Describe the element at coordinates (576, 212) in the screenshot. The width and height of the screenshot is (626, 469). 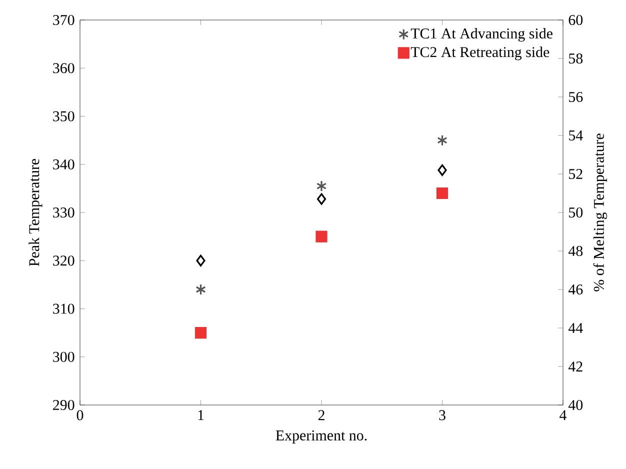
I see `y2-tick-label: 50` at that location.